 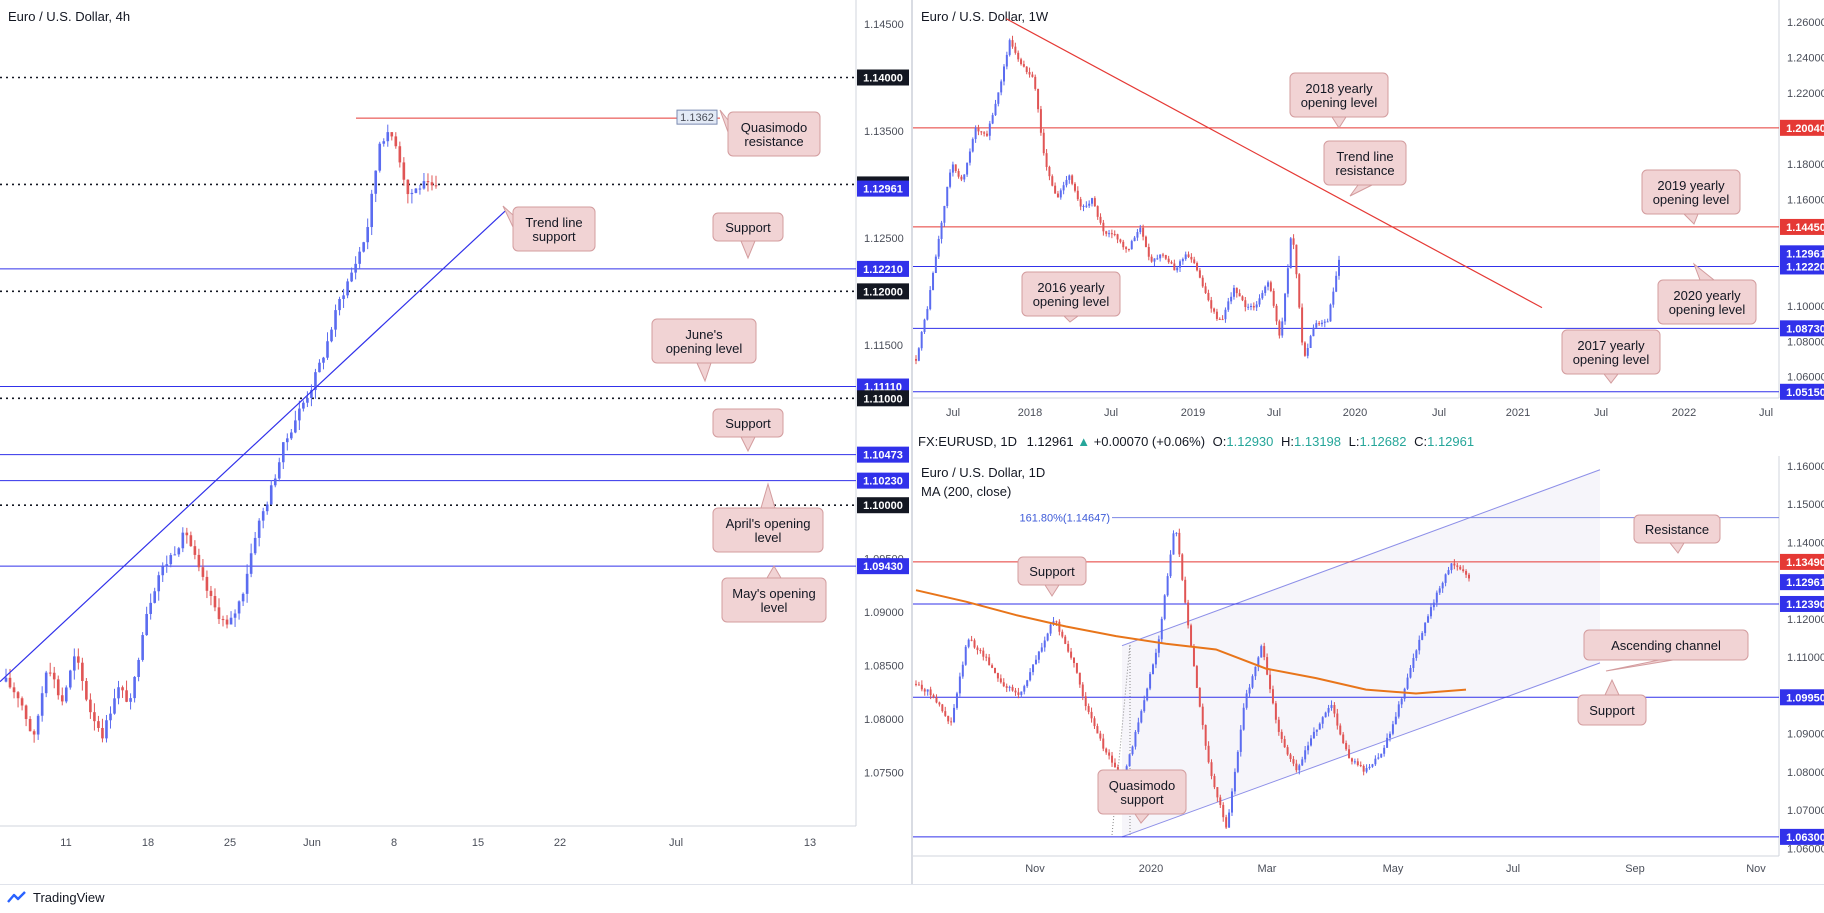 What do you see at coordinates (253, 446) in the screenshot?
I see `trend-line-support` at bounding box center [253, 446].